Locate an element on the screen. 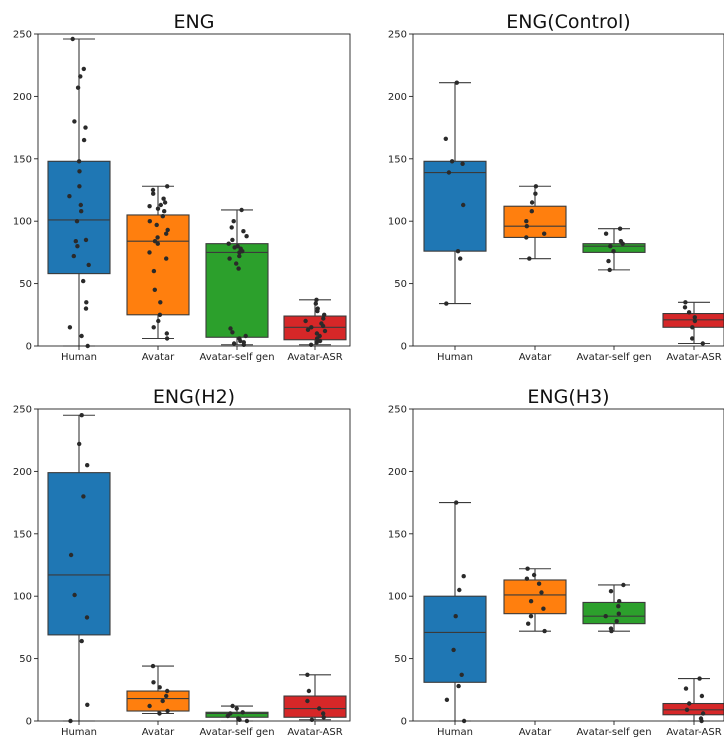  y-tick-label: 100 is located at coordinates (22, 597).